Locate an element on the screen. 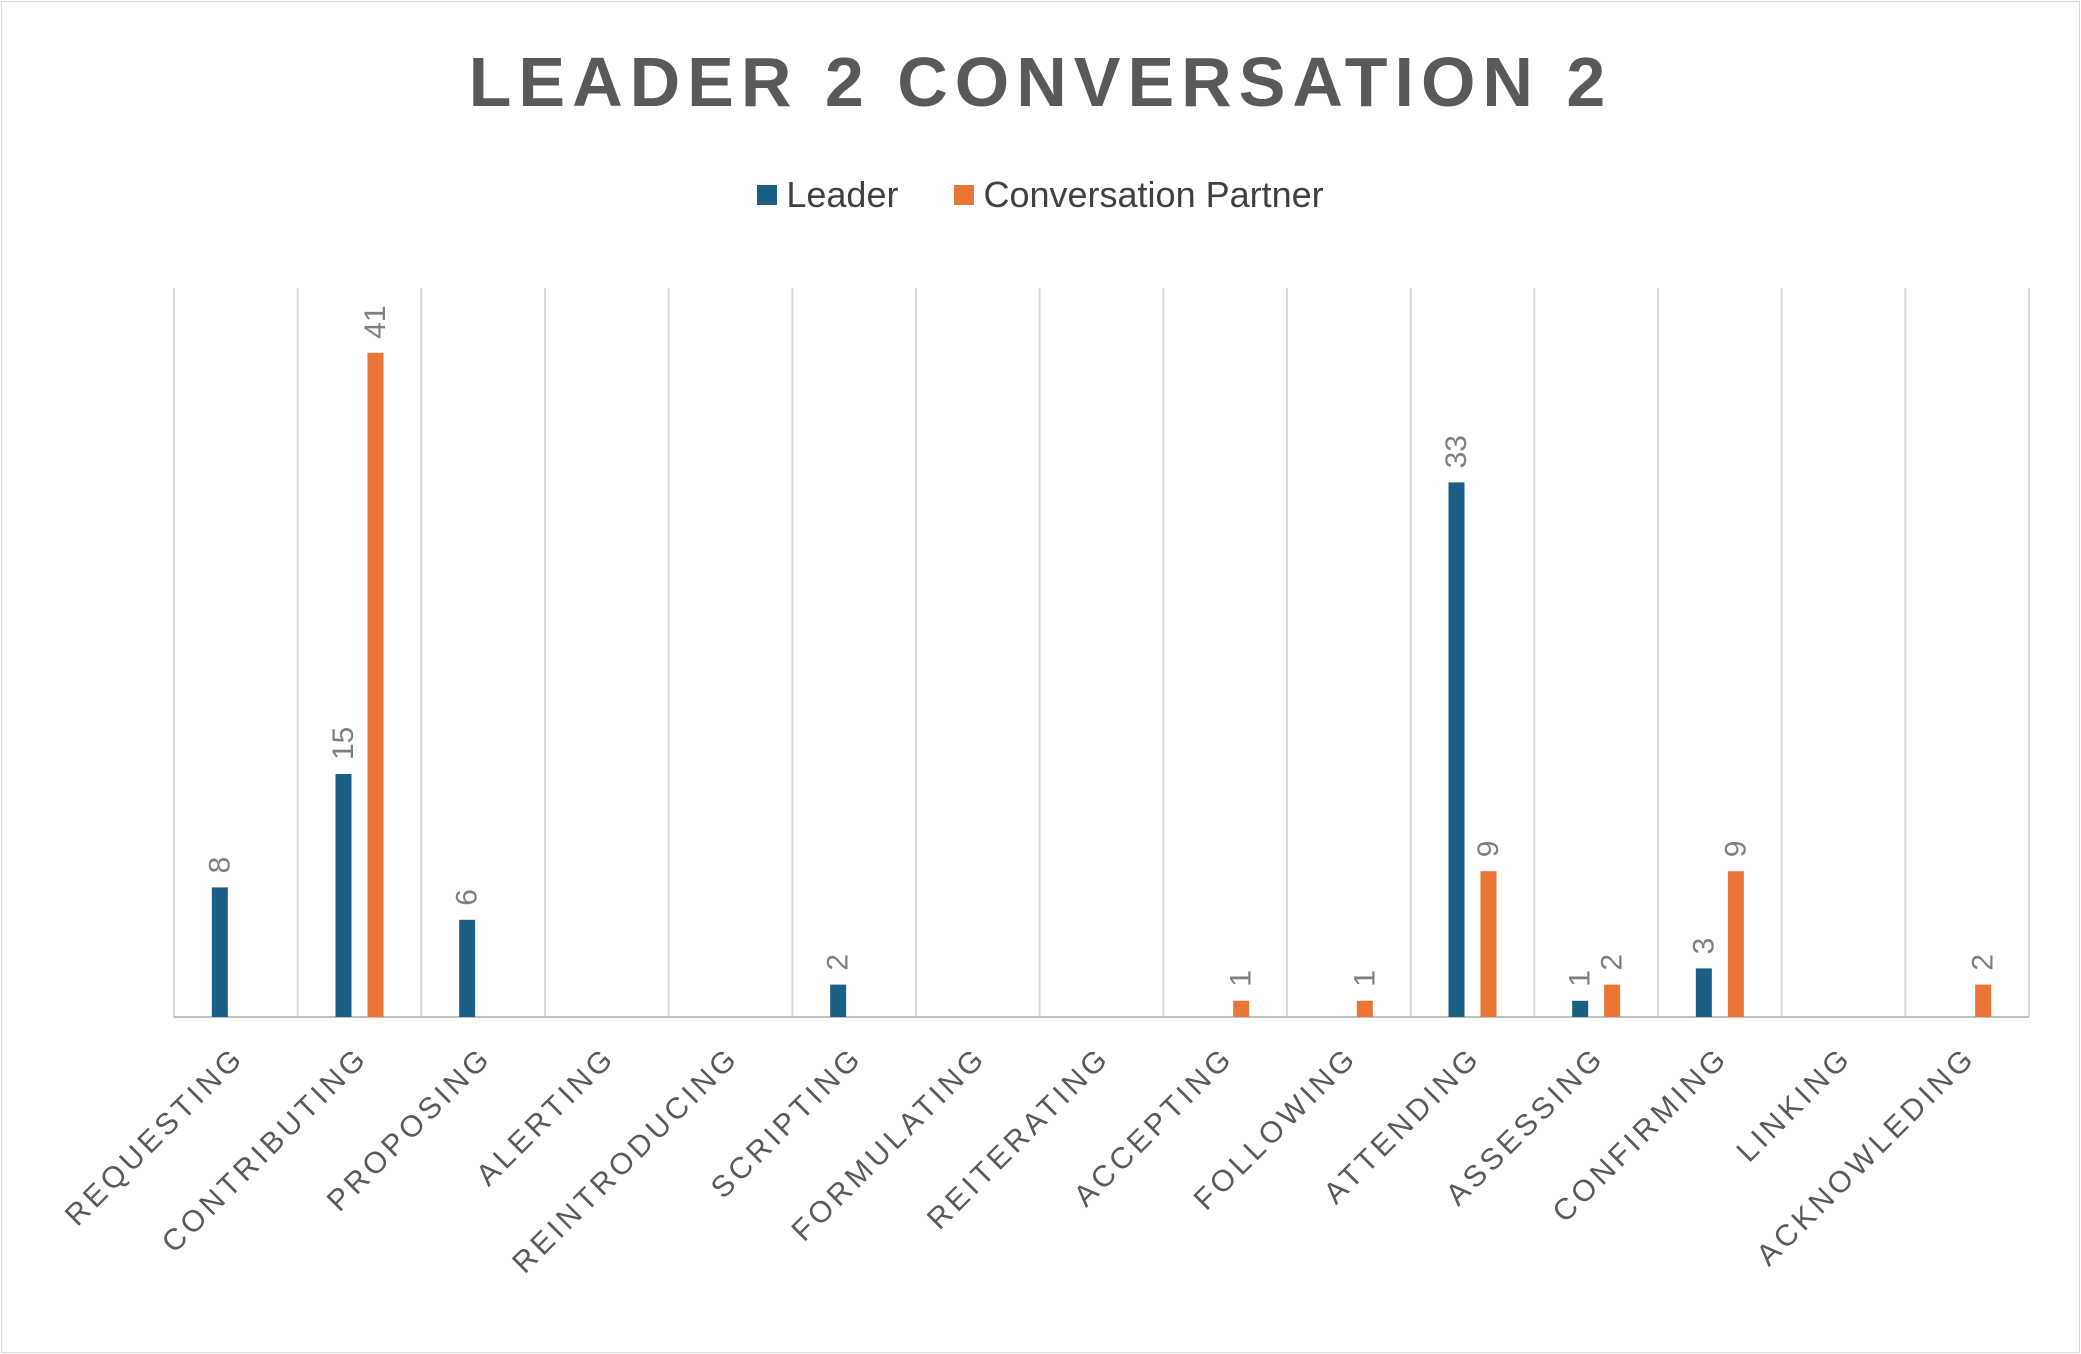 This screenshot has height=1354, width=2081. legend-item-conversation-partner: Conversation Partner is located at coordinates (1139, 195).